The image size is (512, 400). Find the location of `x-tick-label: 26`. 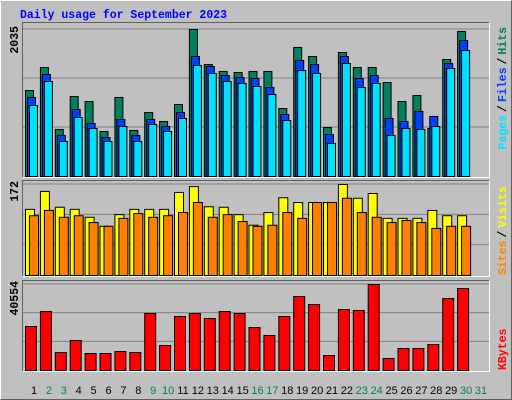

x-tick-label: 26 is located at coordinates (406, 391).